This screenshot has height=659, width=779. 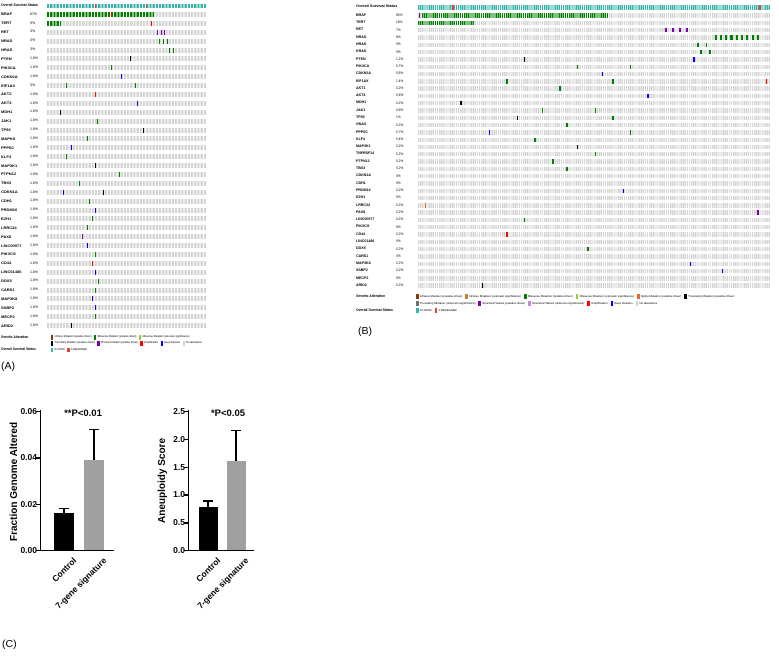 I want to click on panel-b-label: (B), so click(x=365, y=330).